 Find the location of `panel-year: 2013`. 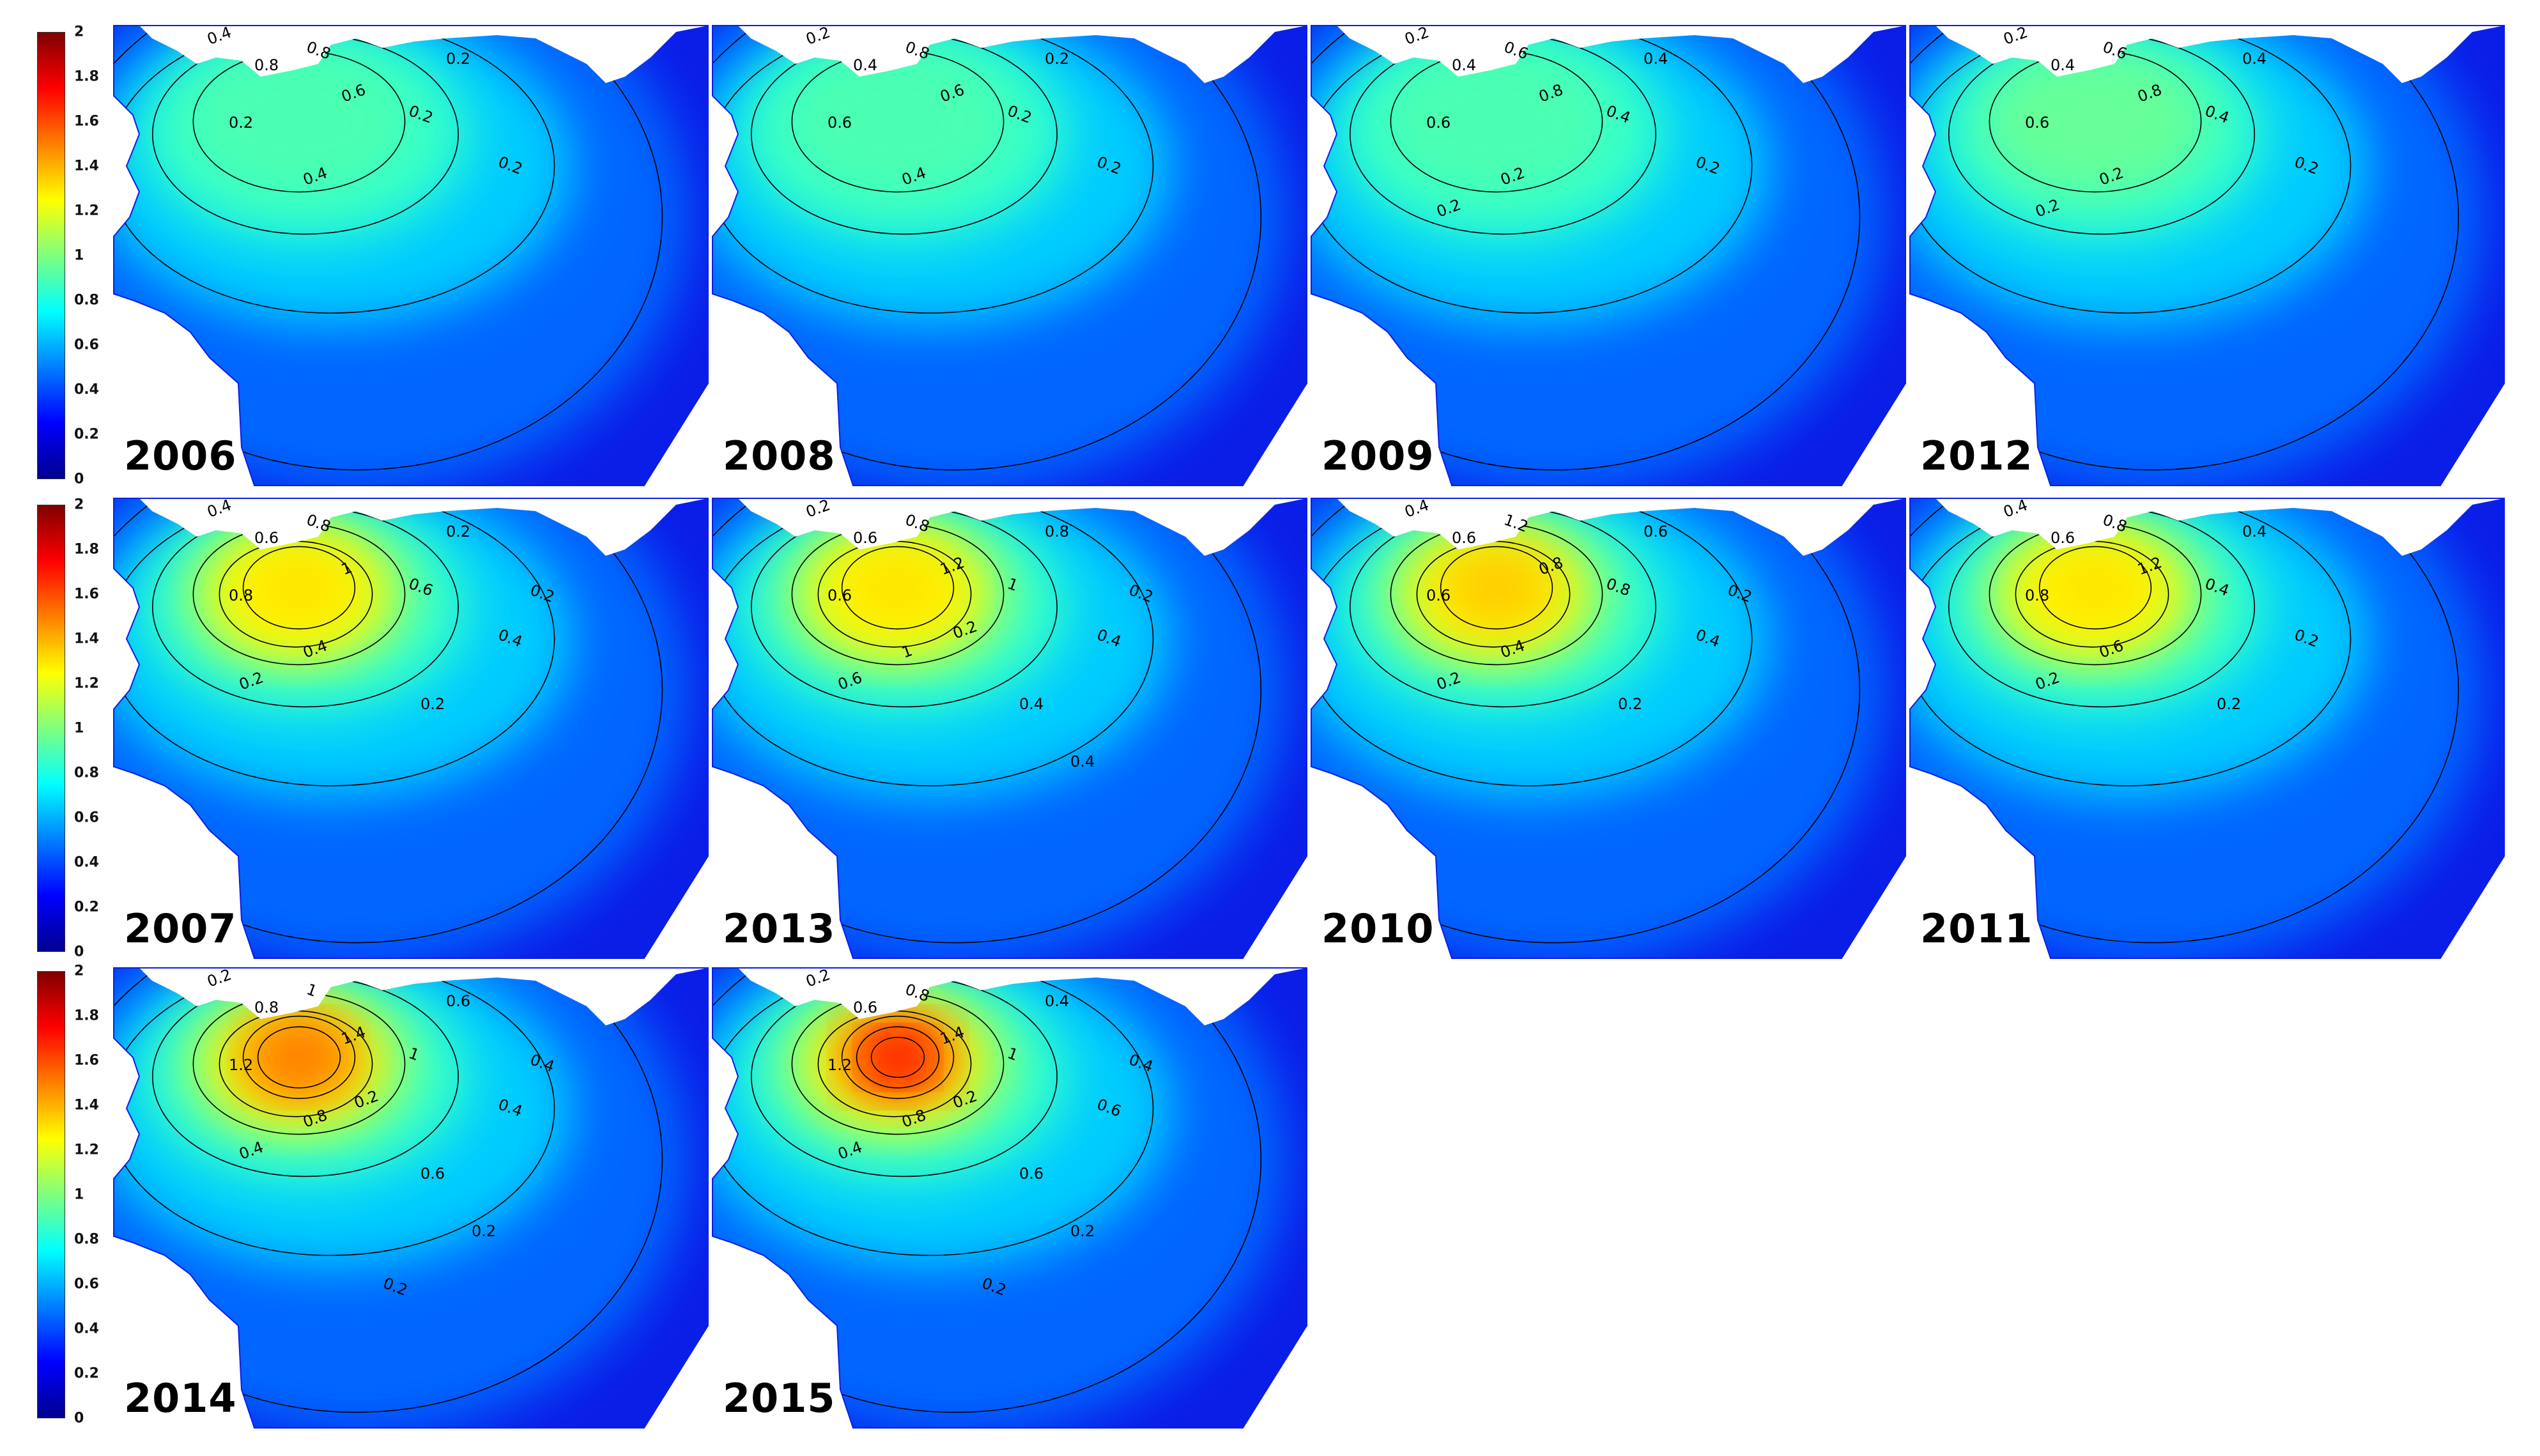

panel-year: 2013 is located at coordinates (779, 928).